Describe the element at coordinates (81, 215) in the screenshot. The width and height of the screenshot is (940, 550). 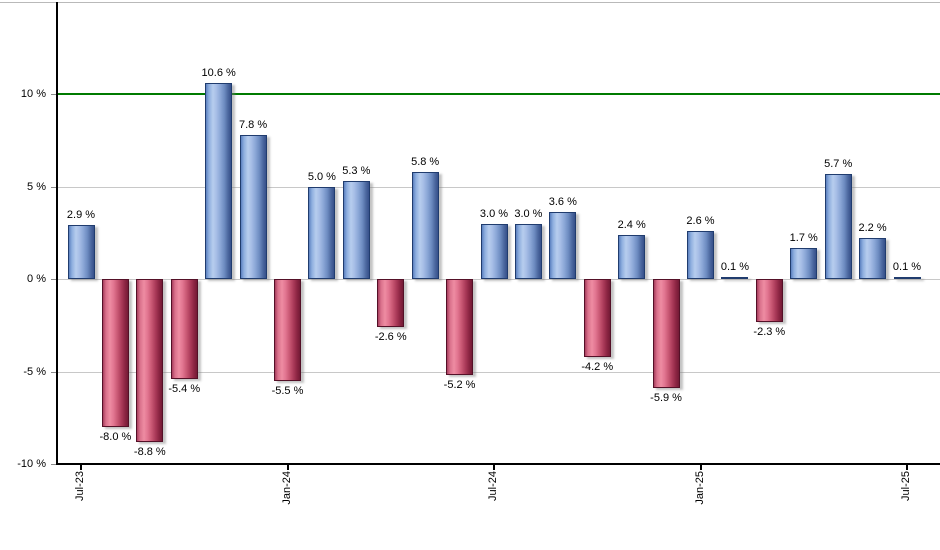
I see `bar-value-label: 2.9 %` at that location.